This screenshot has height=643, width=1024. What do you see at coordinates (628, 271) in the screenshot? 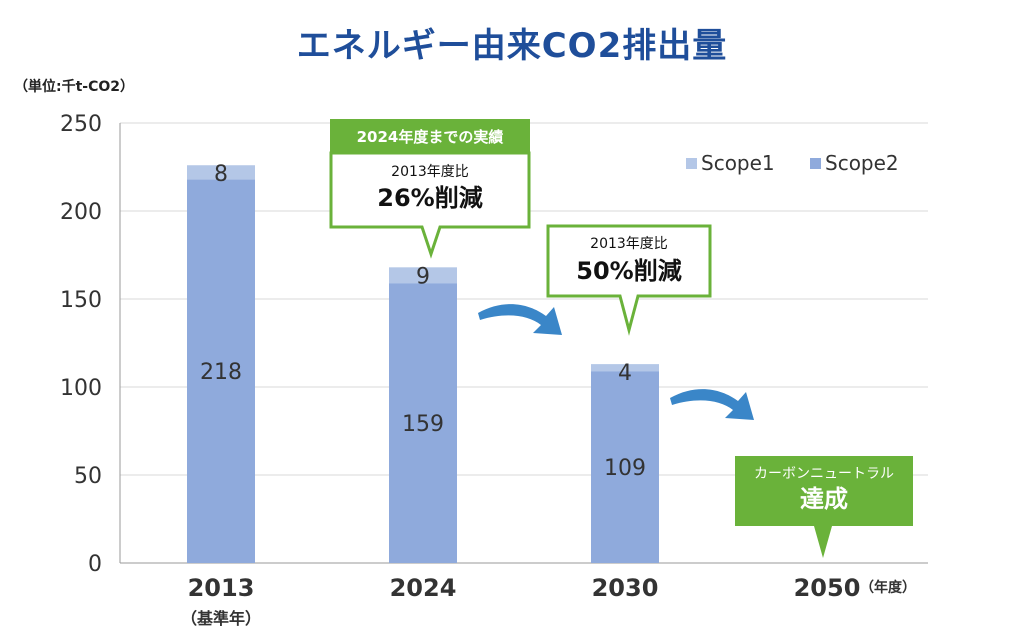
I see `callout-2030-line2: 50%削減` at bounding box center [628, 271].